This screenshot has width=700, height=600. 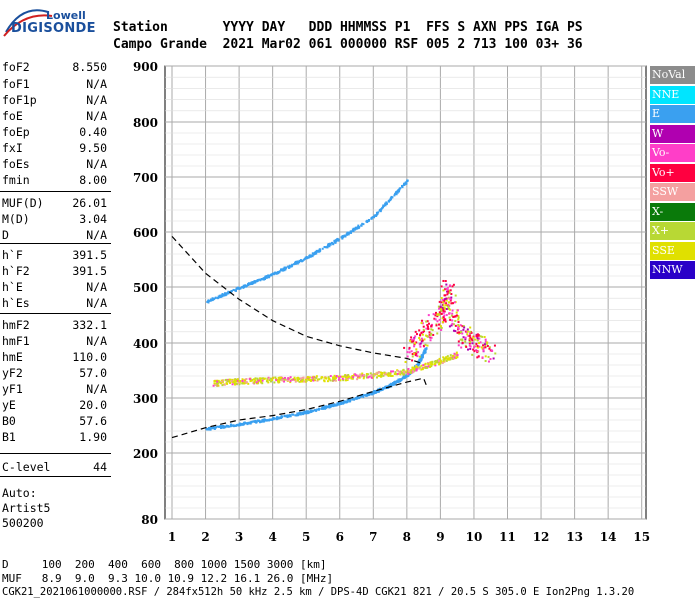 What do you see at coordinates (641, 537) in the screenshot?
I see `x-tick-label: 15` at bounding box center [641, 537].